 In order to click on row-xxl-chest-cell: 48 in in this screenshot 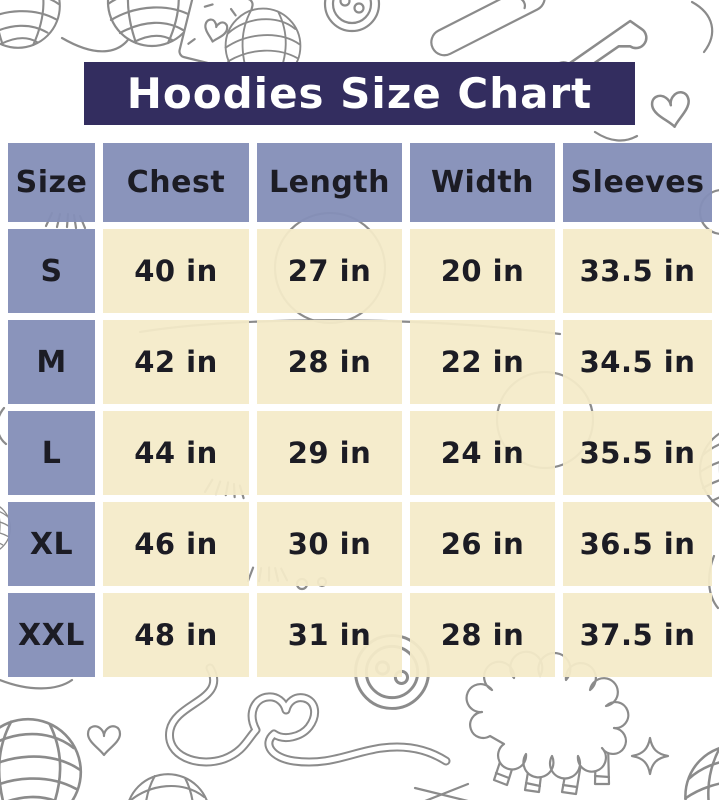, I will do `click(176, 635)`.